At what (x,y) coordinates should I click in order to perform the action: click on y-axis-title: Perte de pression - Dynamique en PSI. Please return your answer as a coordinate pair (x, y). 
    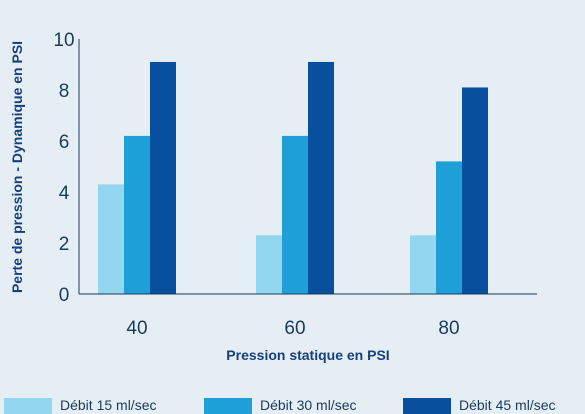
    Looking at the image, I should click on (17, 167).